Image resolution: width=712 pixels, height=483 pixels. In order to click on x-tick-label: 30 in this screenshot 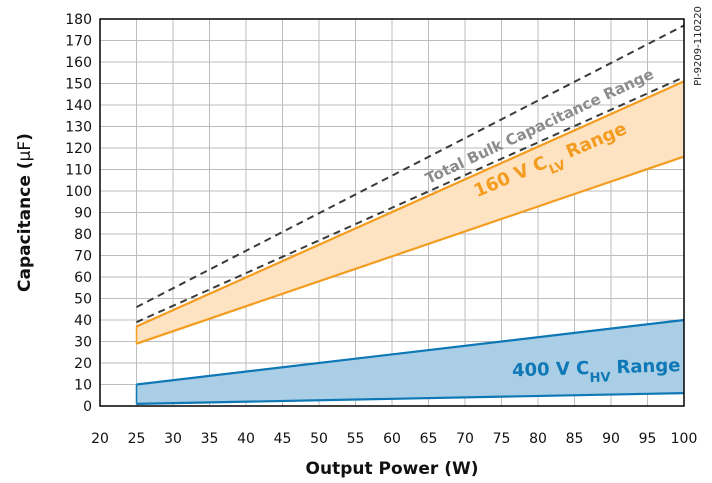, I will do `click(173, 439)`.